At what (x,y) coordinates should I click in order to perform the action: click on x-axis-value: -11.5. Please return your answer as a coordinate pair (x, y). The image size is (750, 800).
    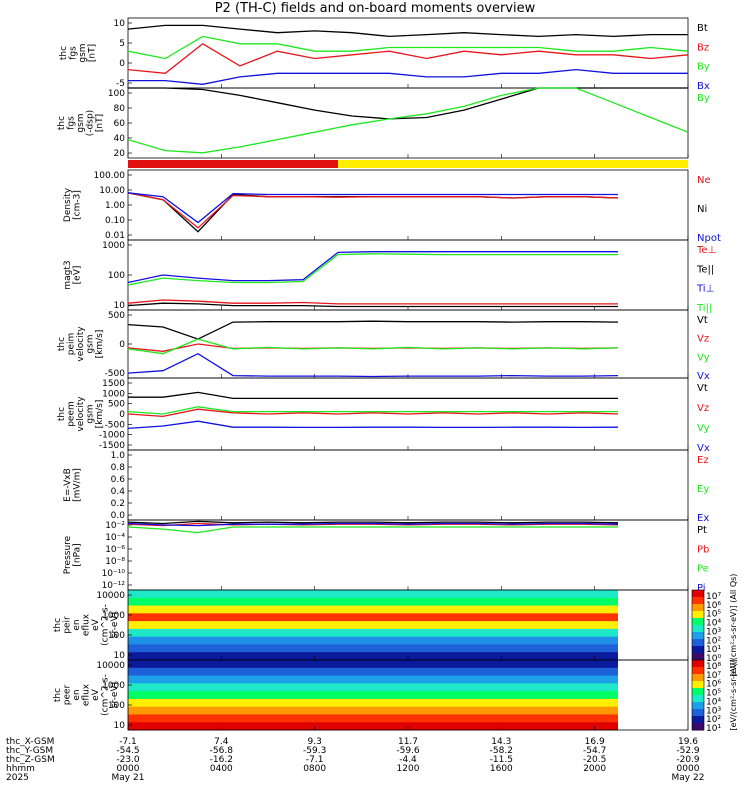
    Looking at the image, I should click on (501, 760).